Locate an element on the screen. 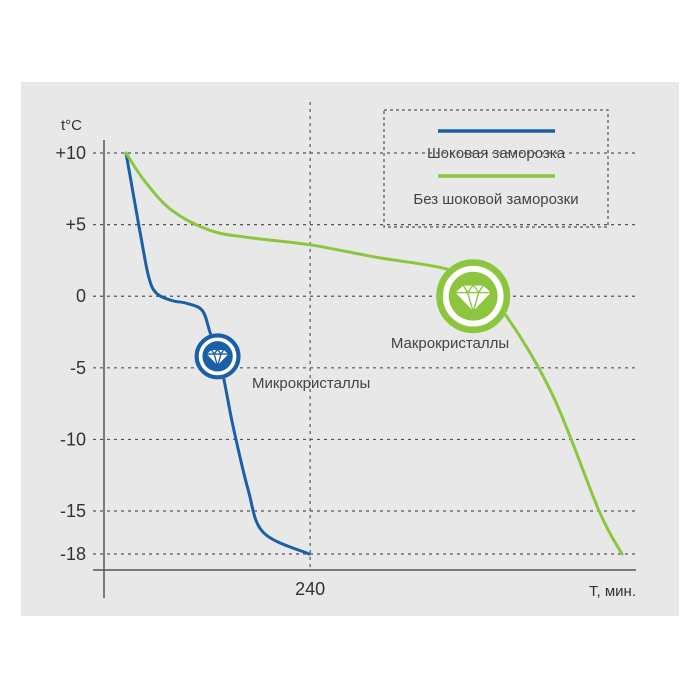 The image size is (700, 700). y-tick-label: -5 is located at coordinates (78, 368).